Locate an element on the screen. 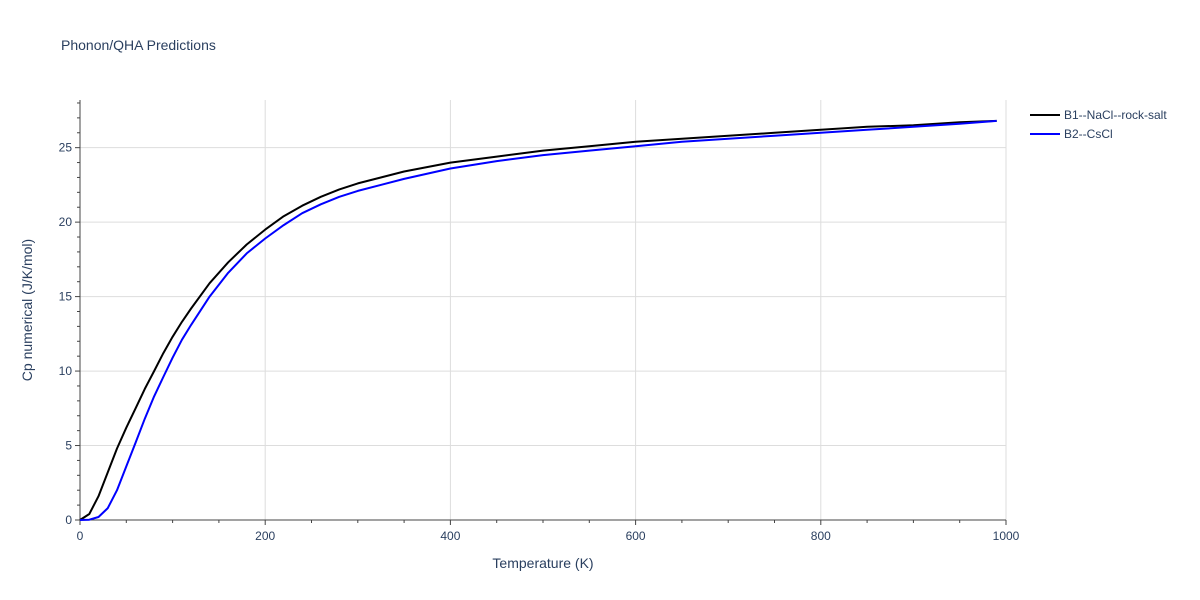 This screenshot has width=1200, height=600. y-tick-label: 20 is located at coordinates (66, 222).